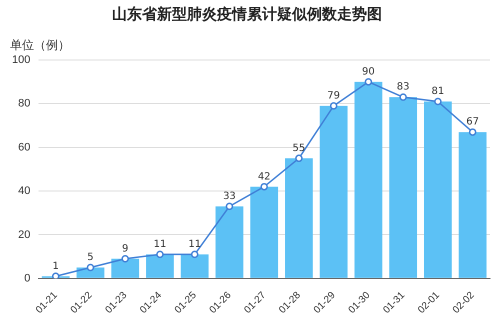 The image size is (500, 319). What do you see at coordinates (368, 72) in the screenshot?
I see `data-label: 90` at bounding box center [368, 72].